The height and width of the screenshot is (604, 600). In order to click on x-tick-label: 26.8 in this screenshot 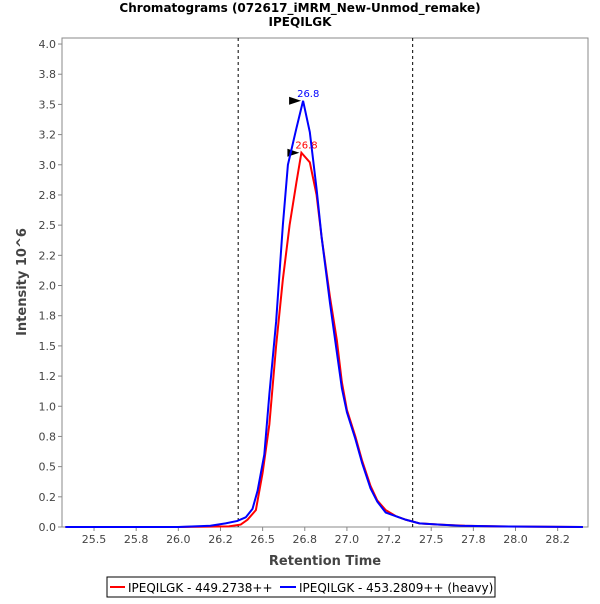, I will do `click(305, 539)`.